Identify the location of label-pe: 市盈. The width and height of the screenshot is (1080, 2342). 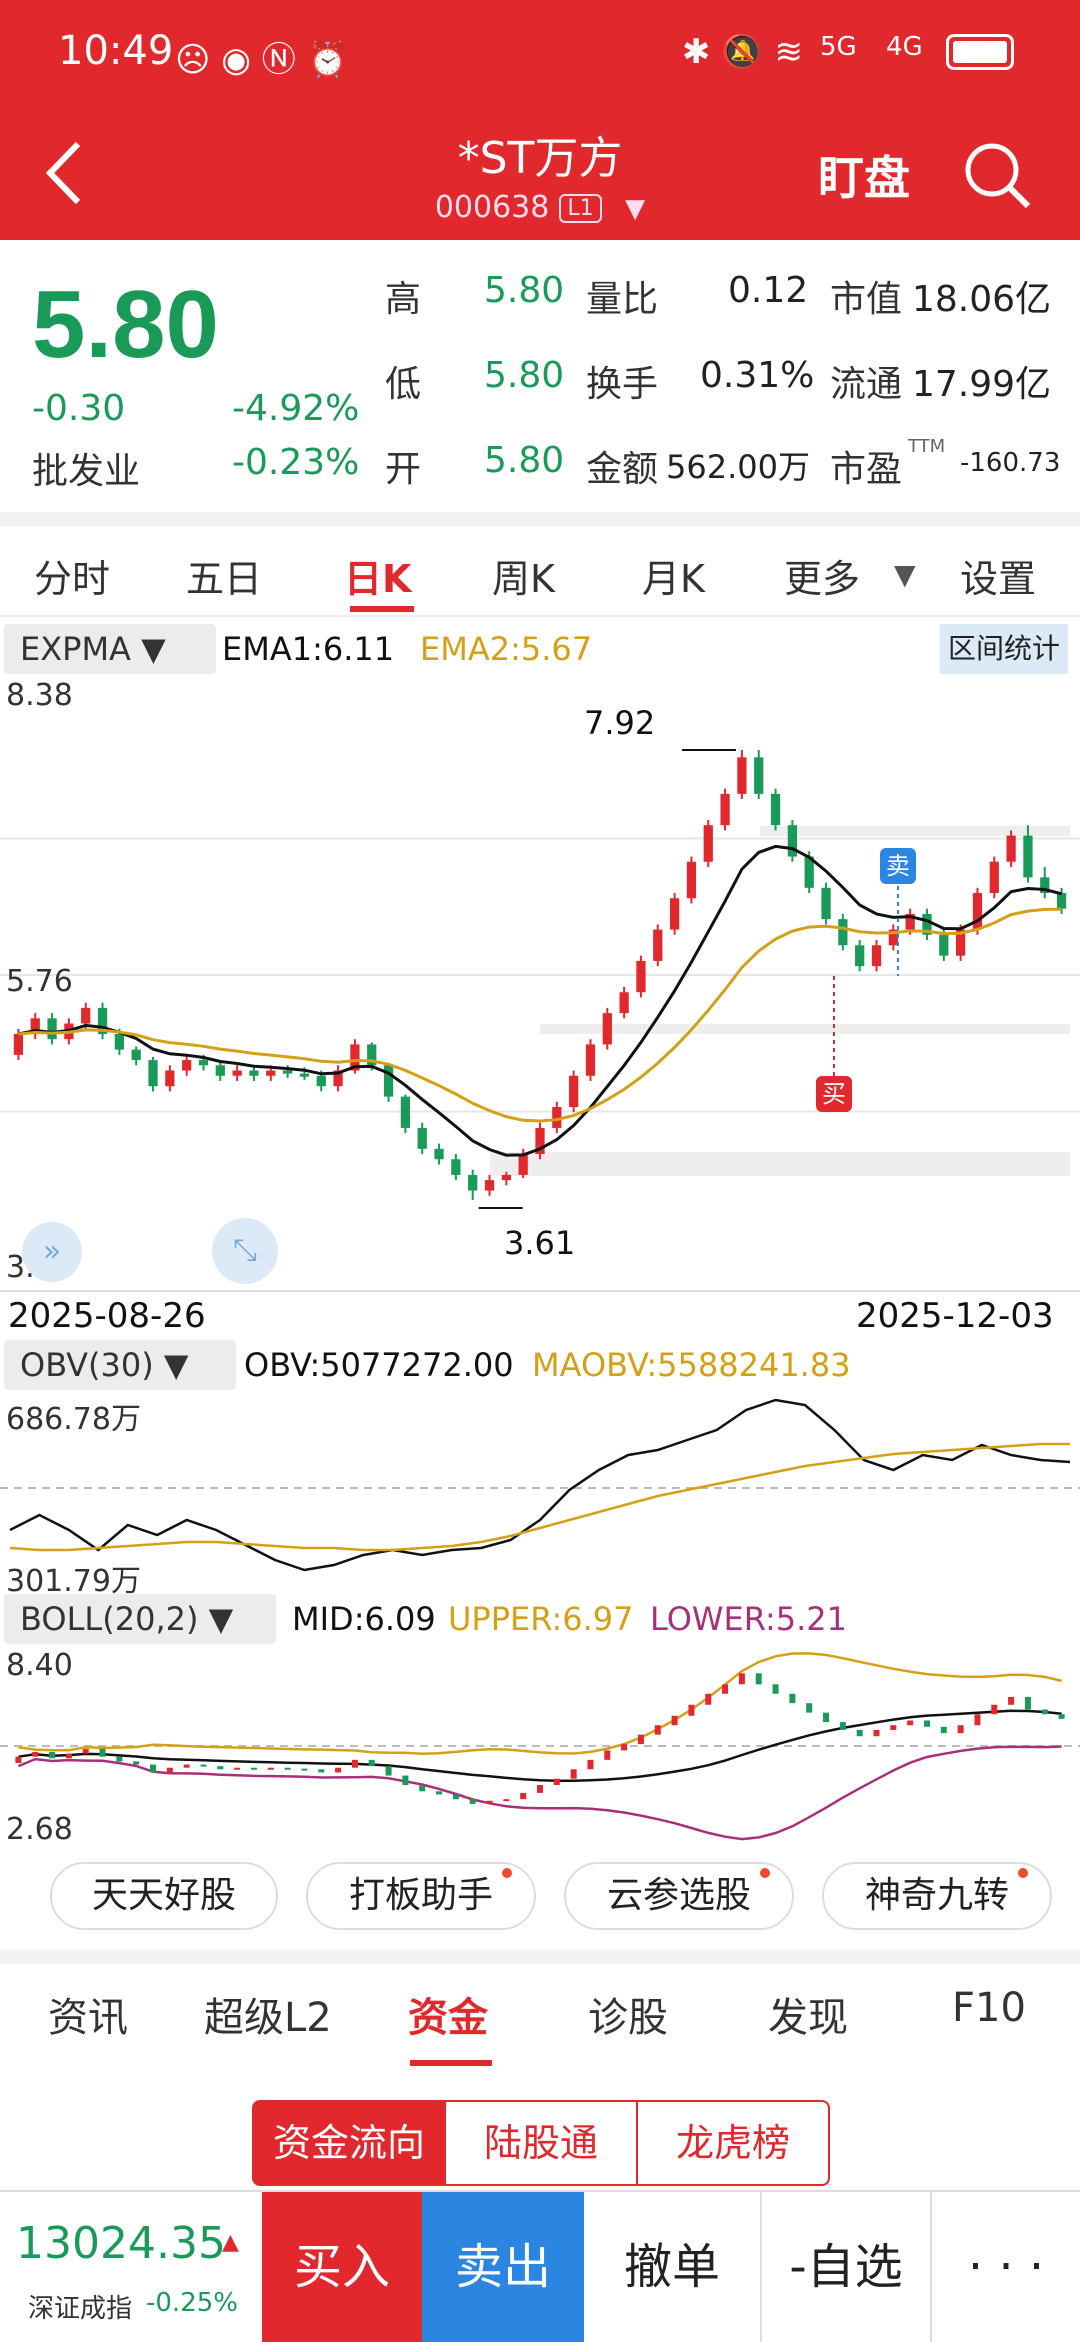
(866, 469).